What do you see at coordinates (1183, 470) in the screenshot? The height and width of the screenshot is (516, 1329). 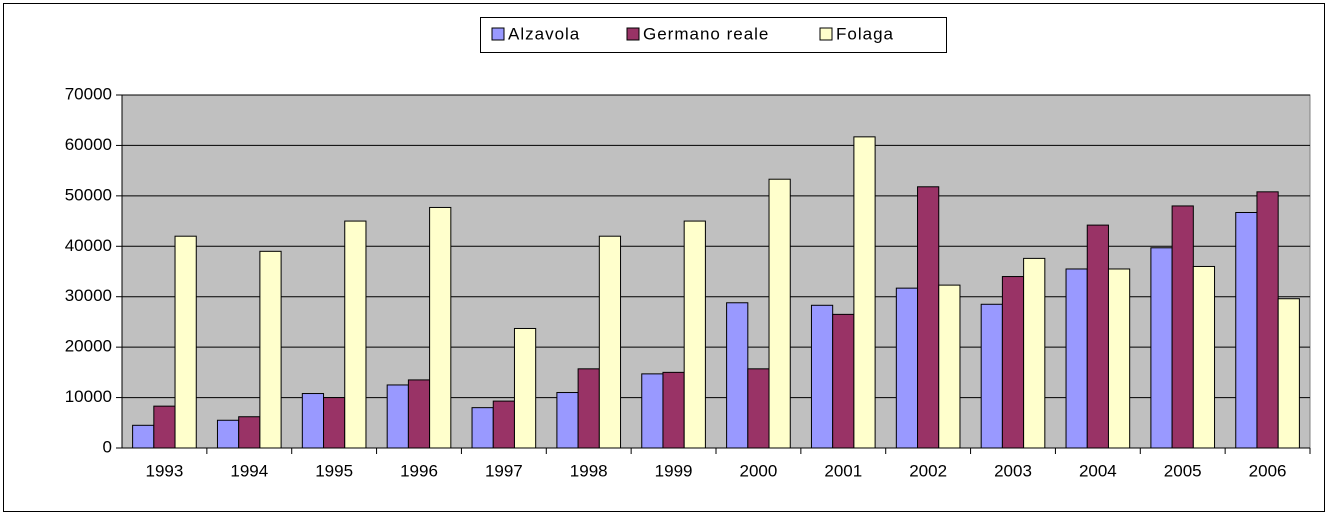 I see `x-tick-label: 2005` at bounding box center [1183, 470].